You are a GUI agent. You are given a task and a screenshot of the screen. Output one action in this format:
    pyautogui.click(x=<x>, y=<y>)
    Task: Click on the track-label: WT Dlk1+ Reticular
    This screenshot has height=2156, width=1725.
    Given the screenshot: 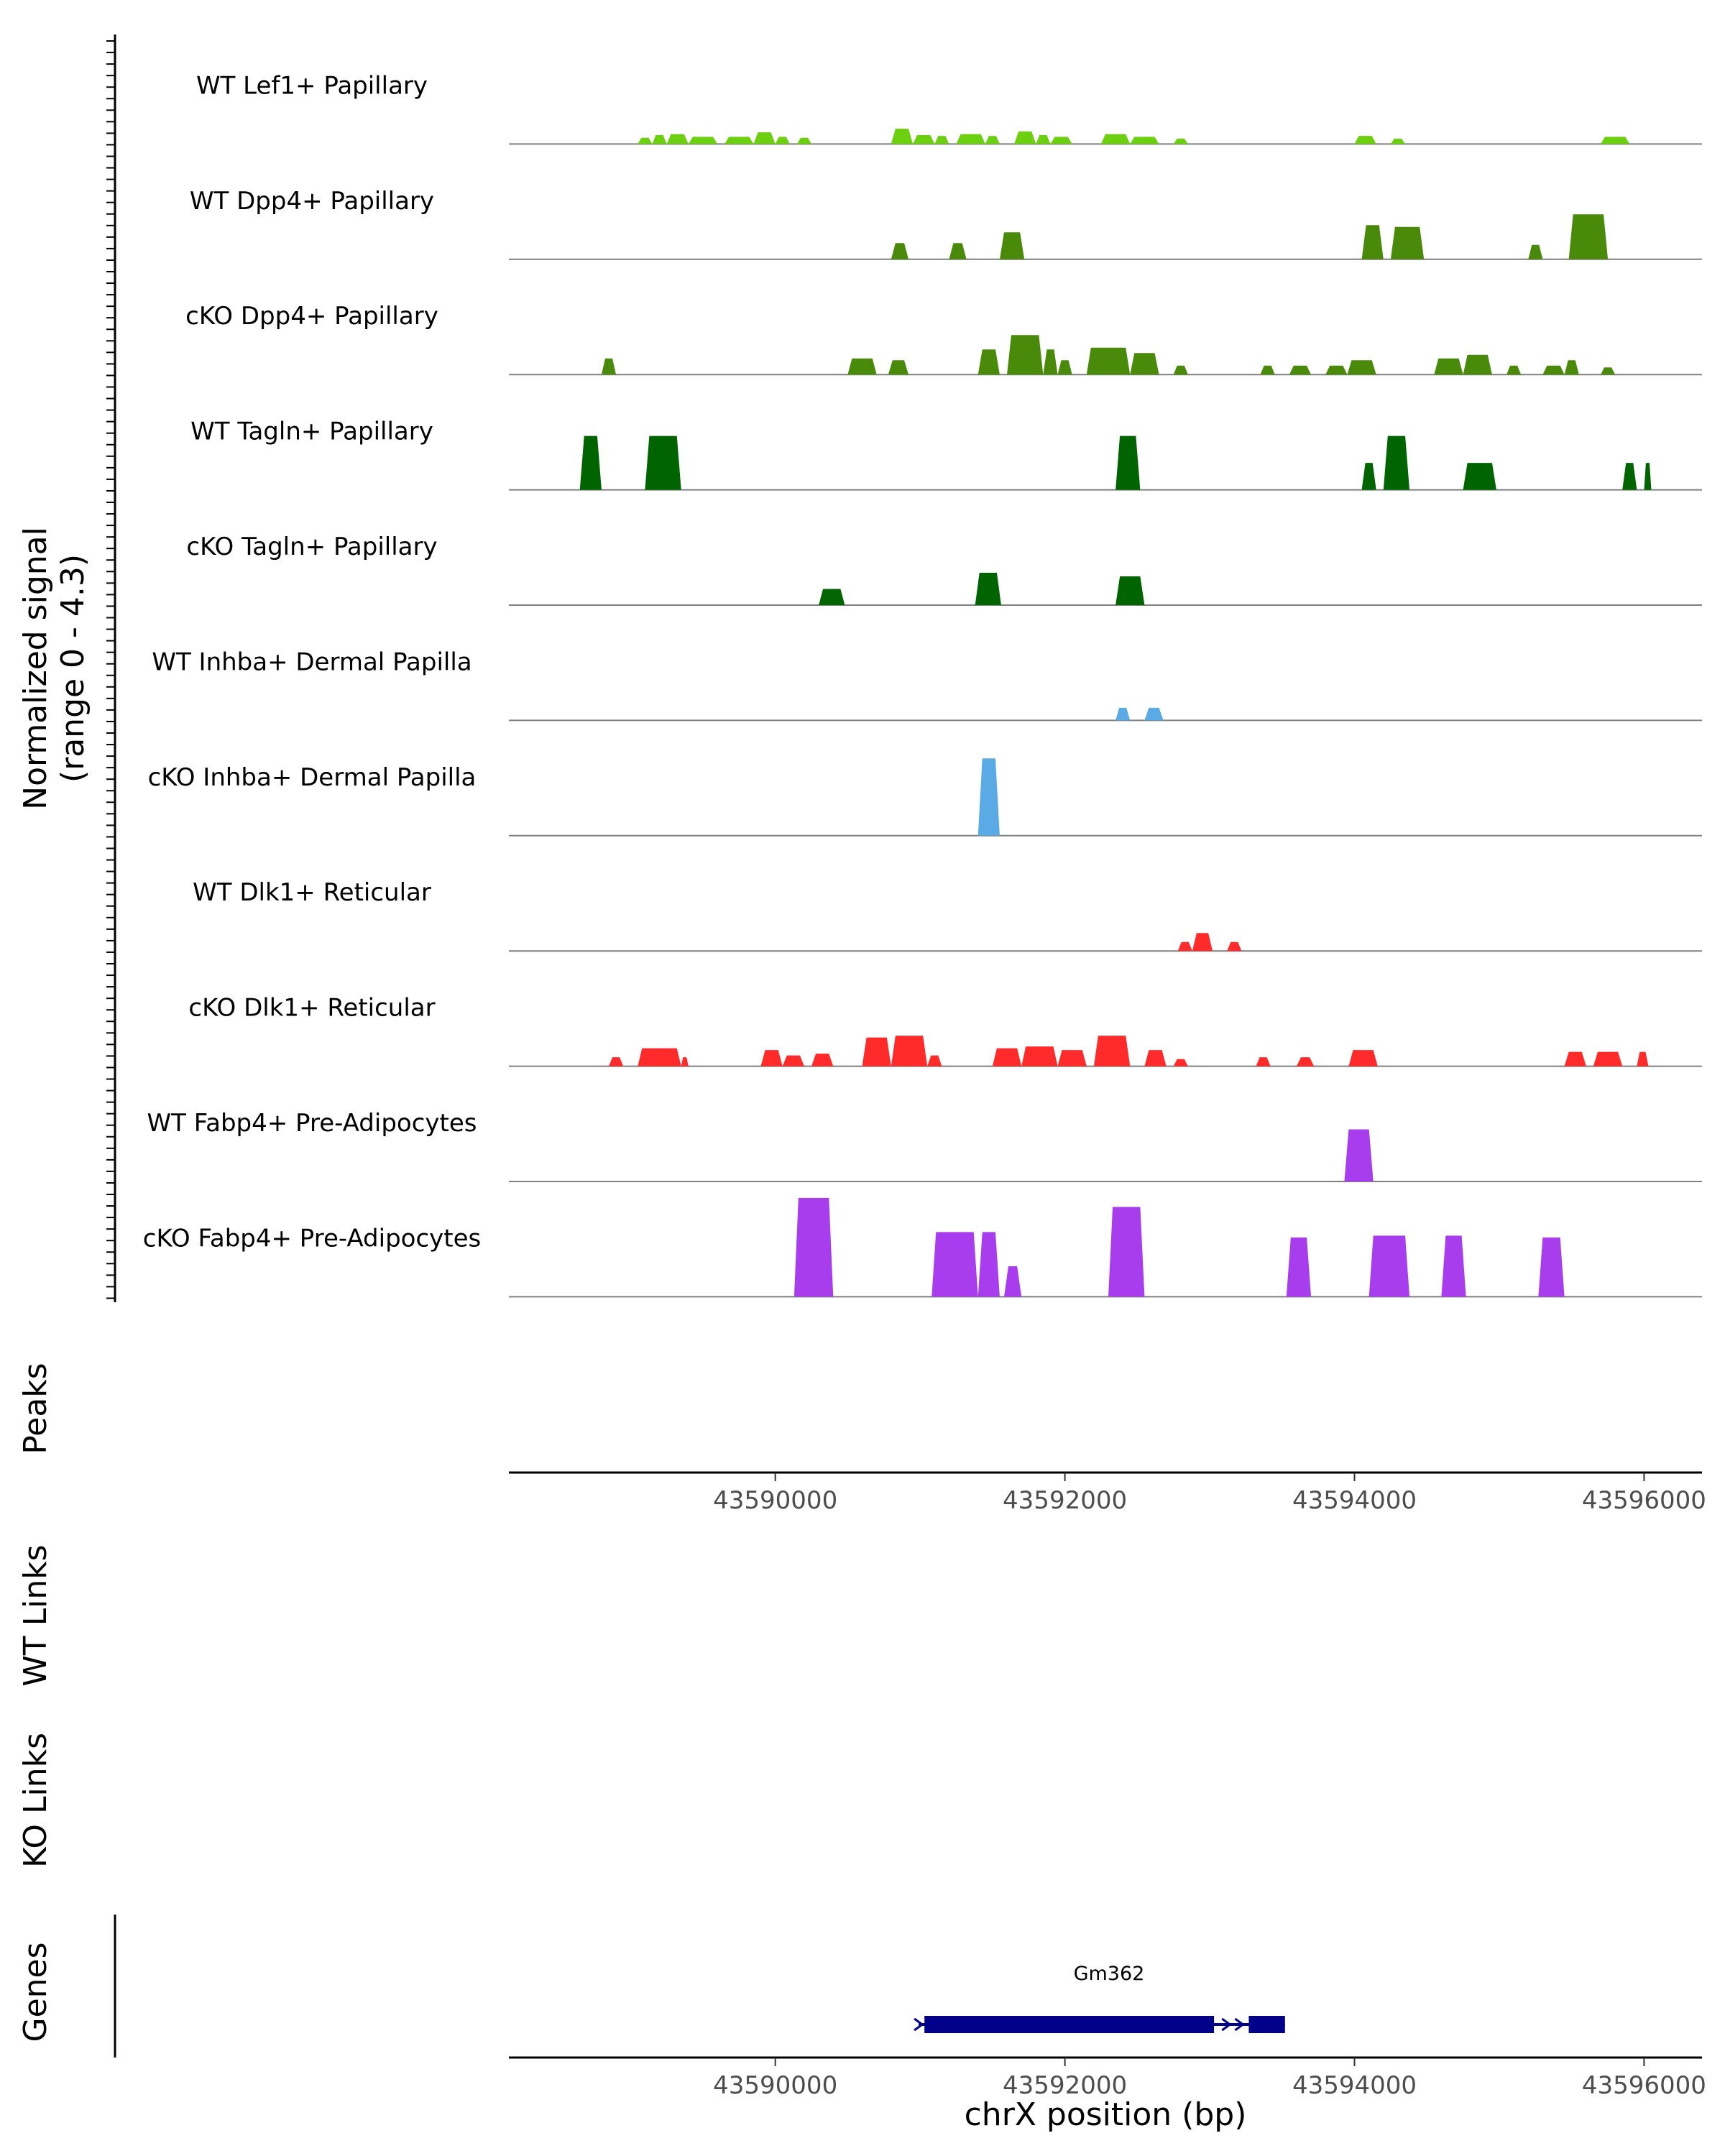 What is the action you would take?
    pyautogui.click(x=312, y=892)
    